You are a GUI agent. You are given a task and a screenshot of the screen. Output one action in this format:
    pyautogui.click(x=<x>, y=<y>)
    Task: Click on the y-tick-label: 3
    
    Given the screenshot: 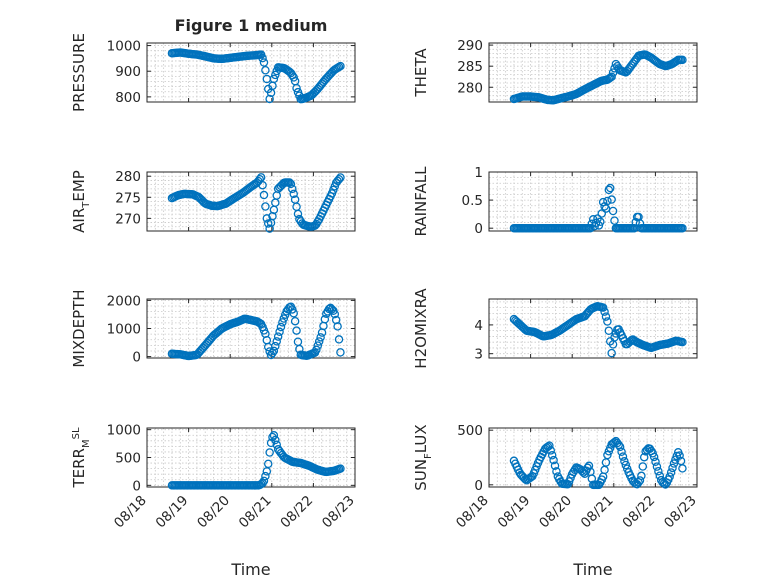 What is the action you would take?
    pyautogui.click(x=478, y=355)
    